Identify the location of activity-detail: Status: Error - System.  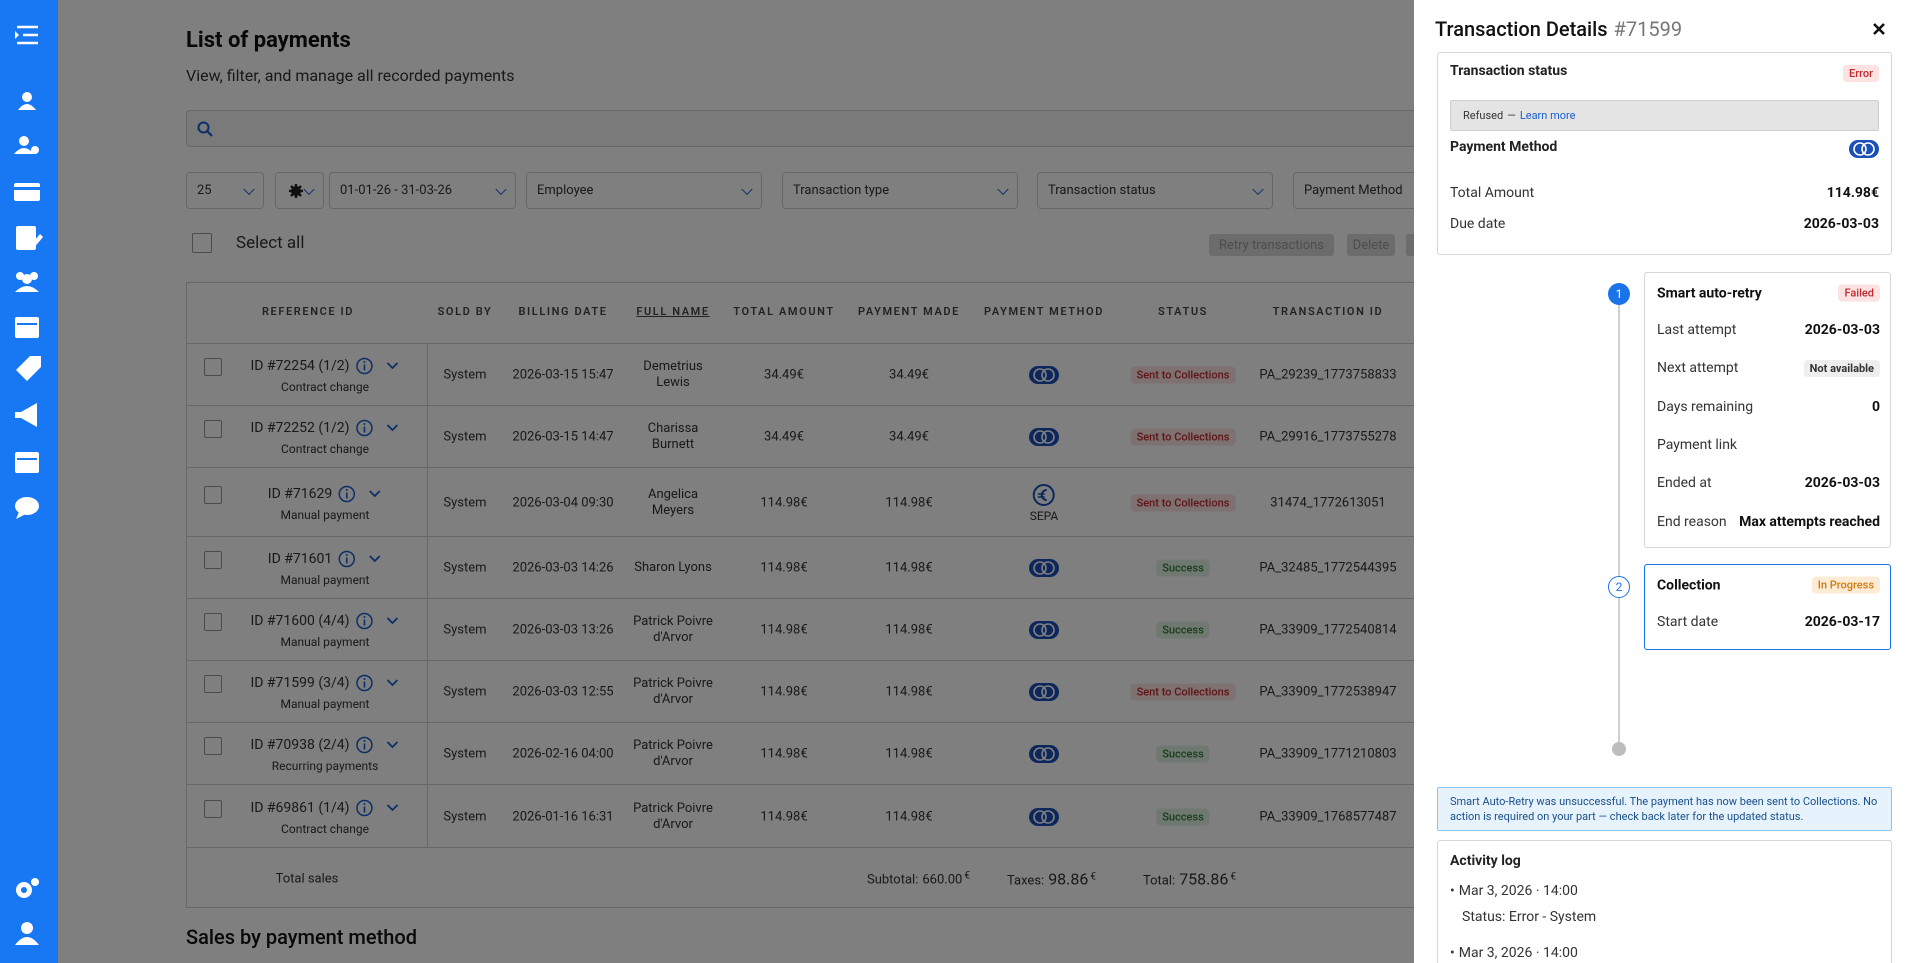
(1529, 917).